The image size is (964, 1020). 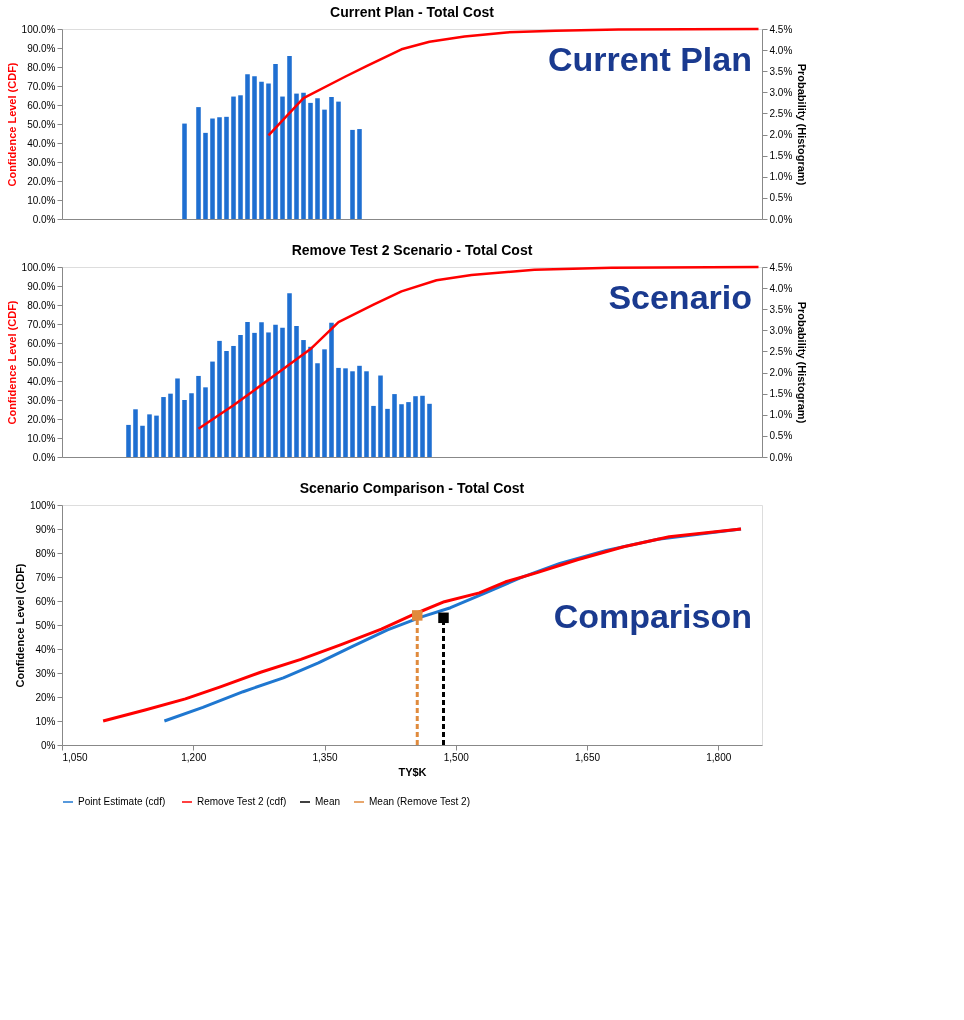 I want to click on x-tick-label: 1,200, so click(x=194, y=757).